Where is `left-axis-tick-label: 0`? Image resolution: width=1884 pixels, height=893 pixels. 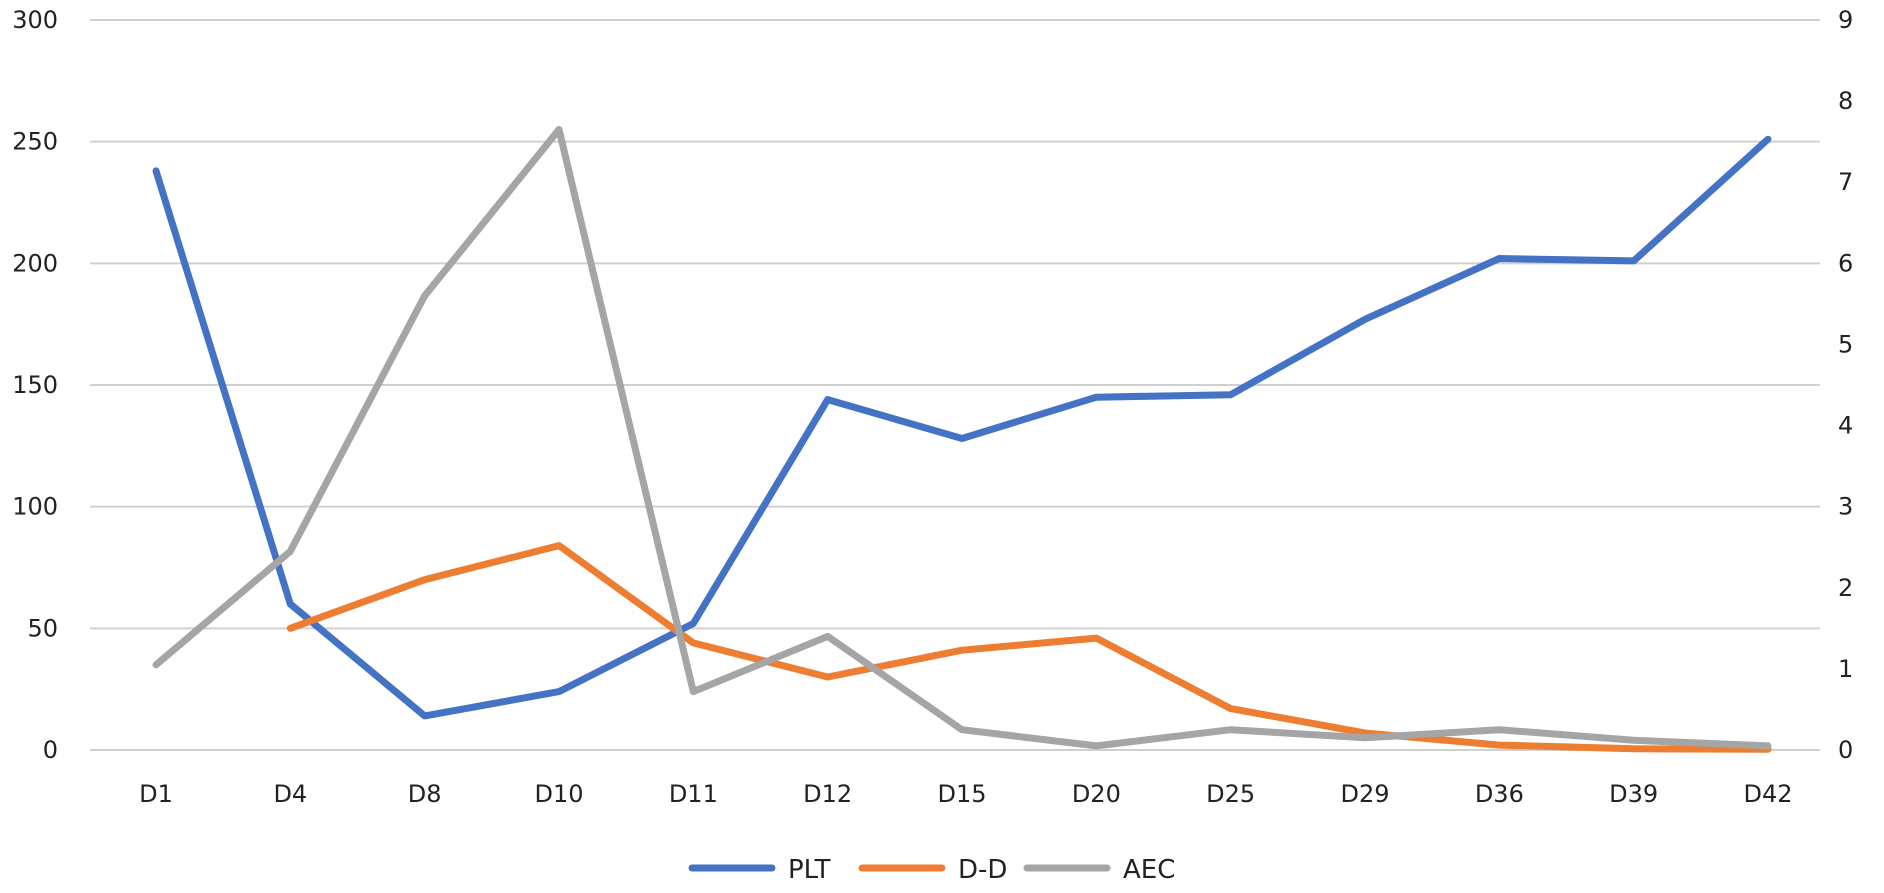
left-axis-tick-label: 0 is located at coordinates (50, 750).